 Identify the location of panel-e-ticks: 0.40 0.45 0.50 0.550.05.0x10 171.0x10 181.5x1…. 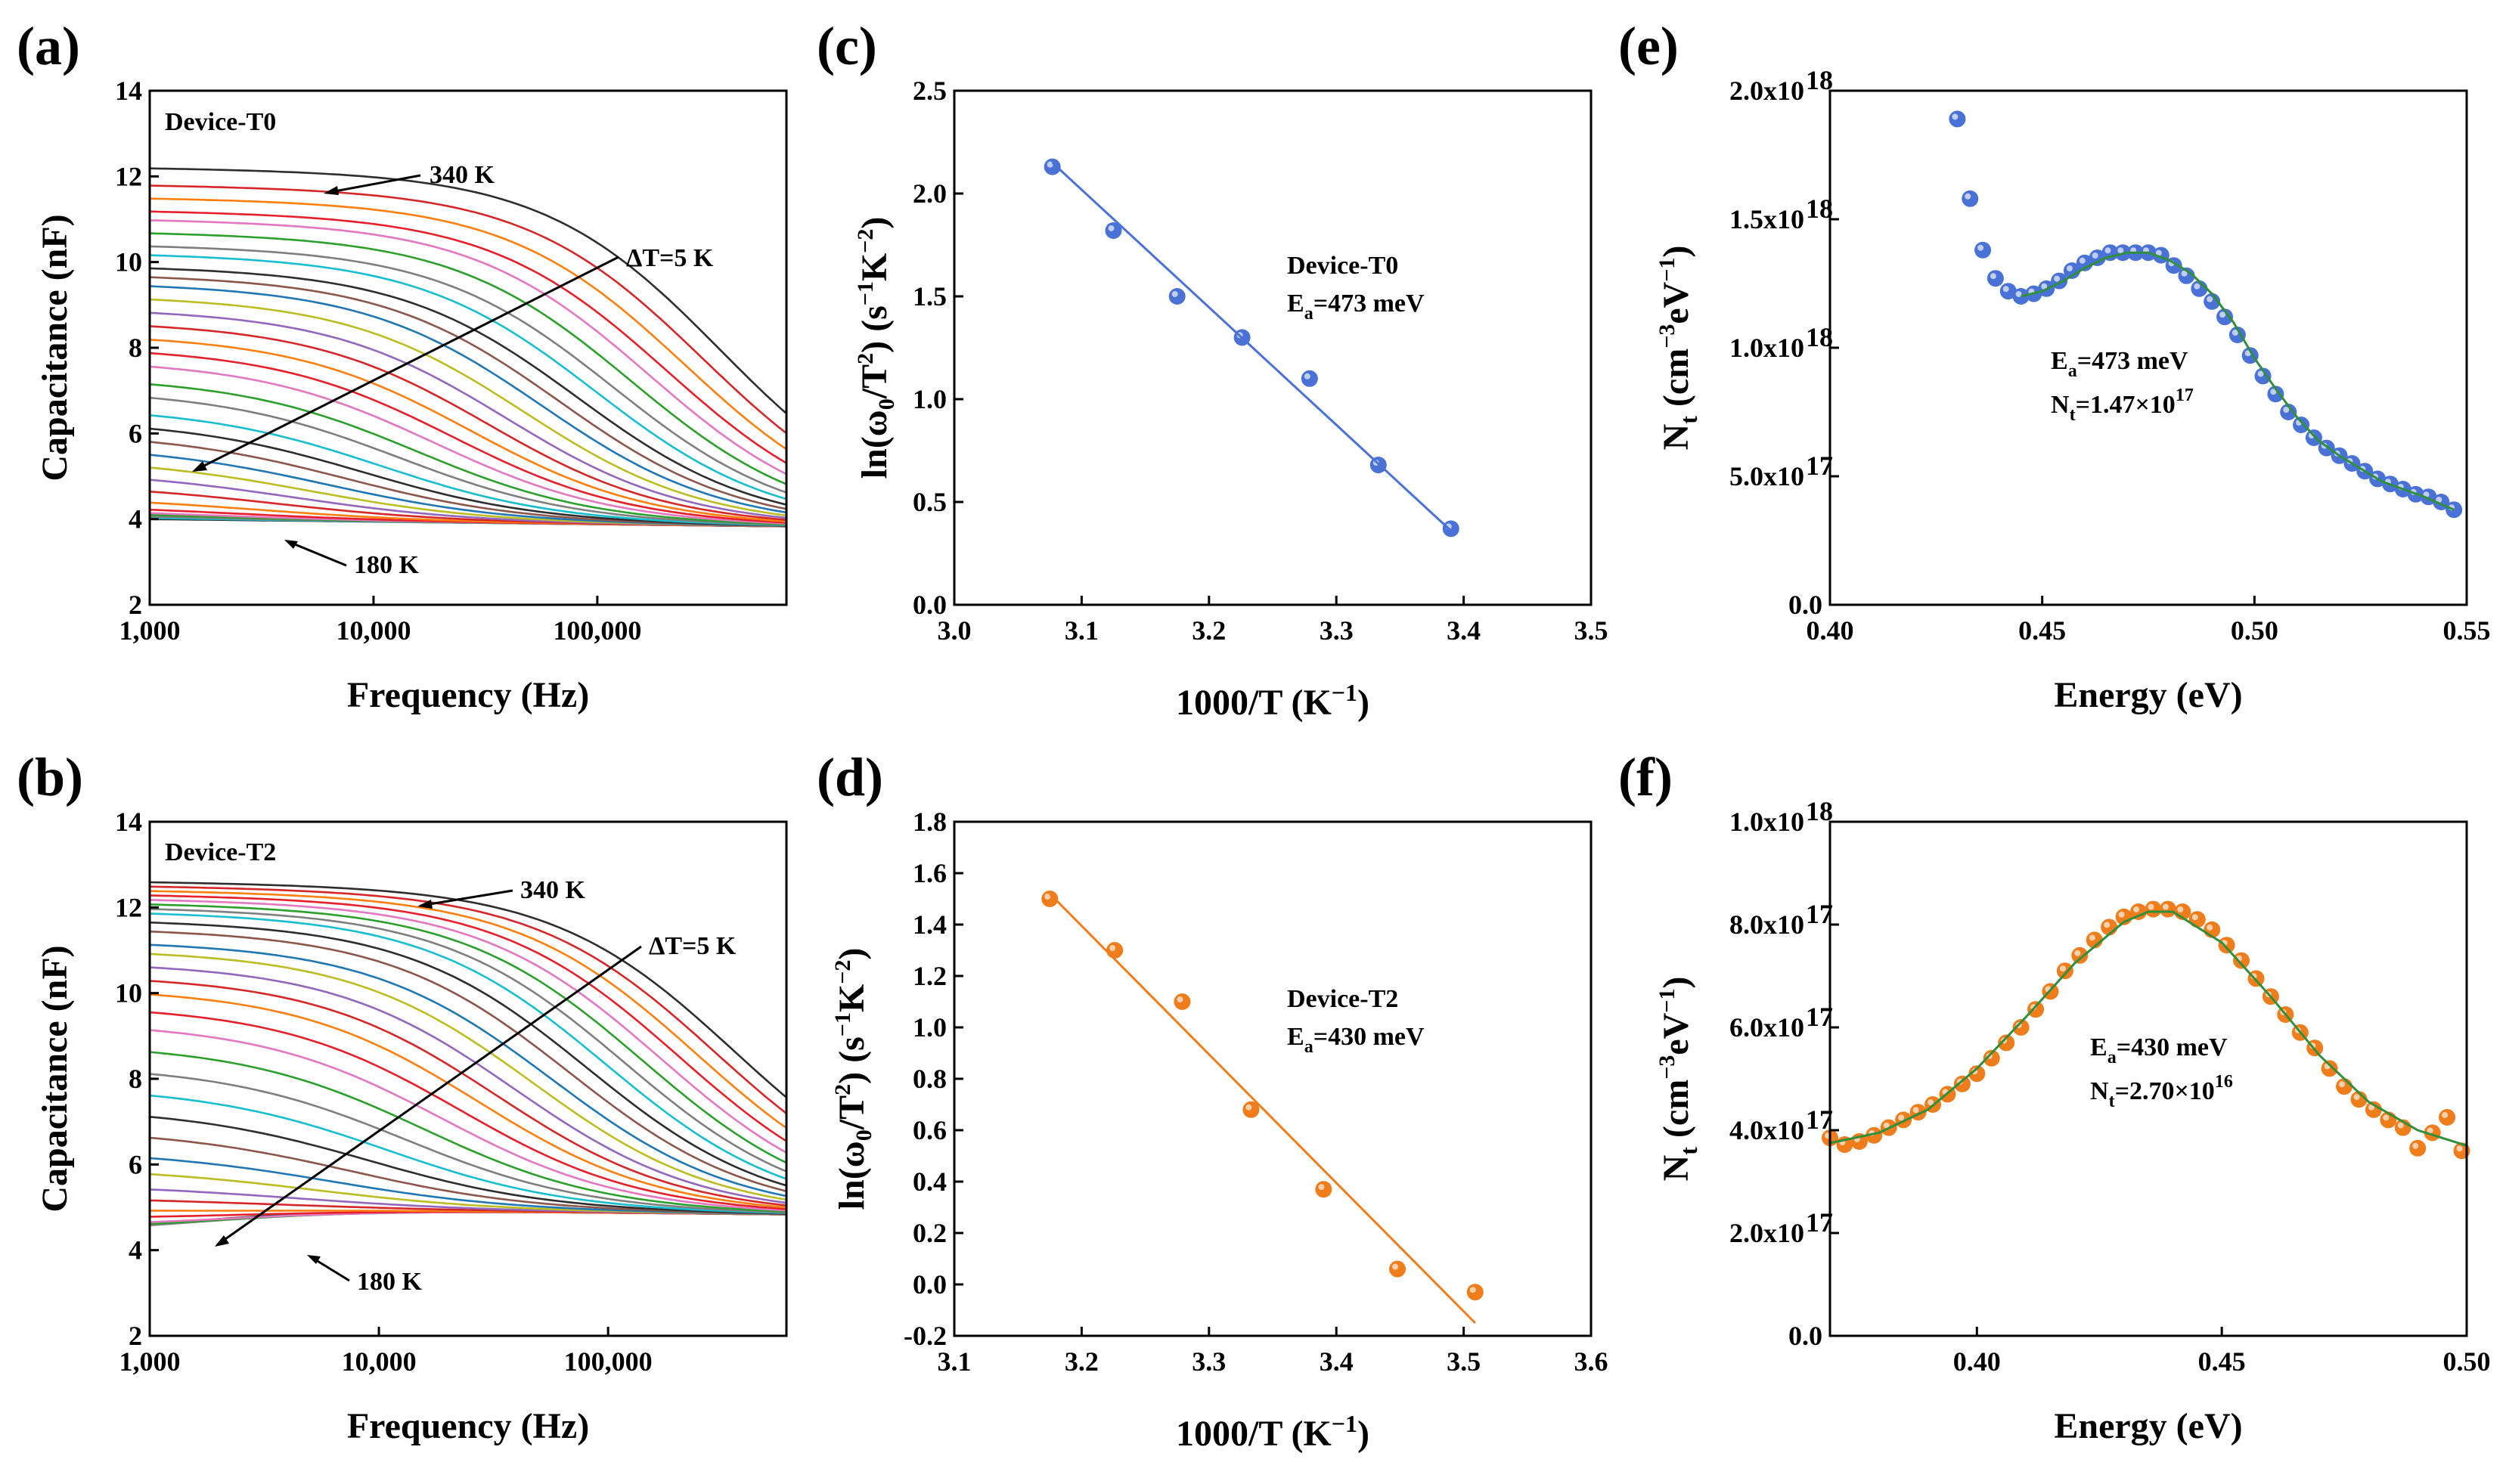
(2110, 355).